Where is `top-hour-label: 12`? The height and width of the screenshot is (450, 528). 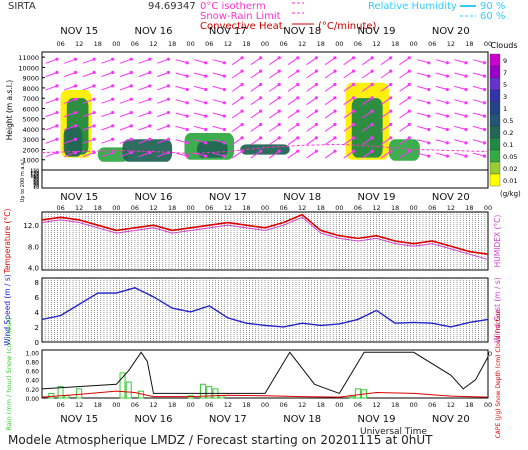 top-hour-label: 12 is located at coordinates (228, 44).